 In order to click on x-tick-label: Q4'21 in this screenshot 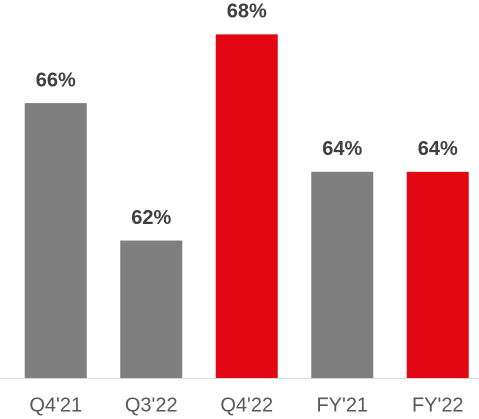, I will do `click(55, 405)`.